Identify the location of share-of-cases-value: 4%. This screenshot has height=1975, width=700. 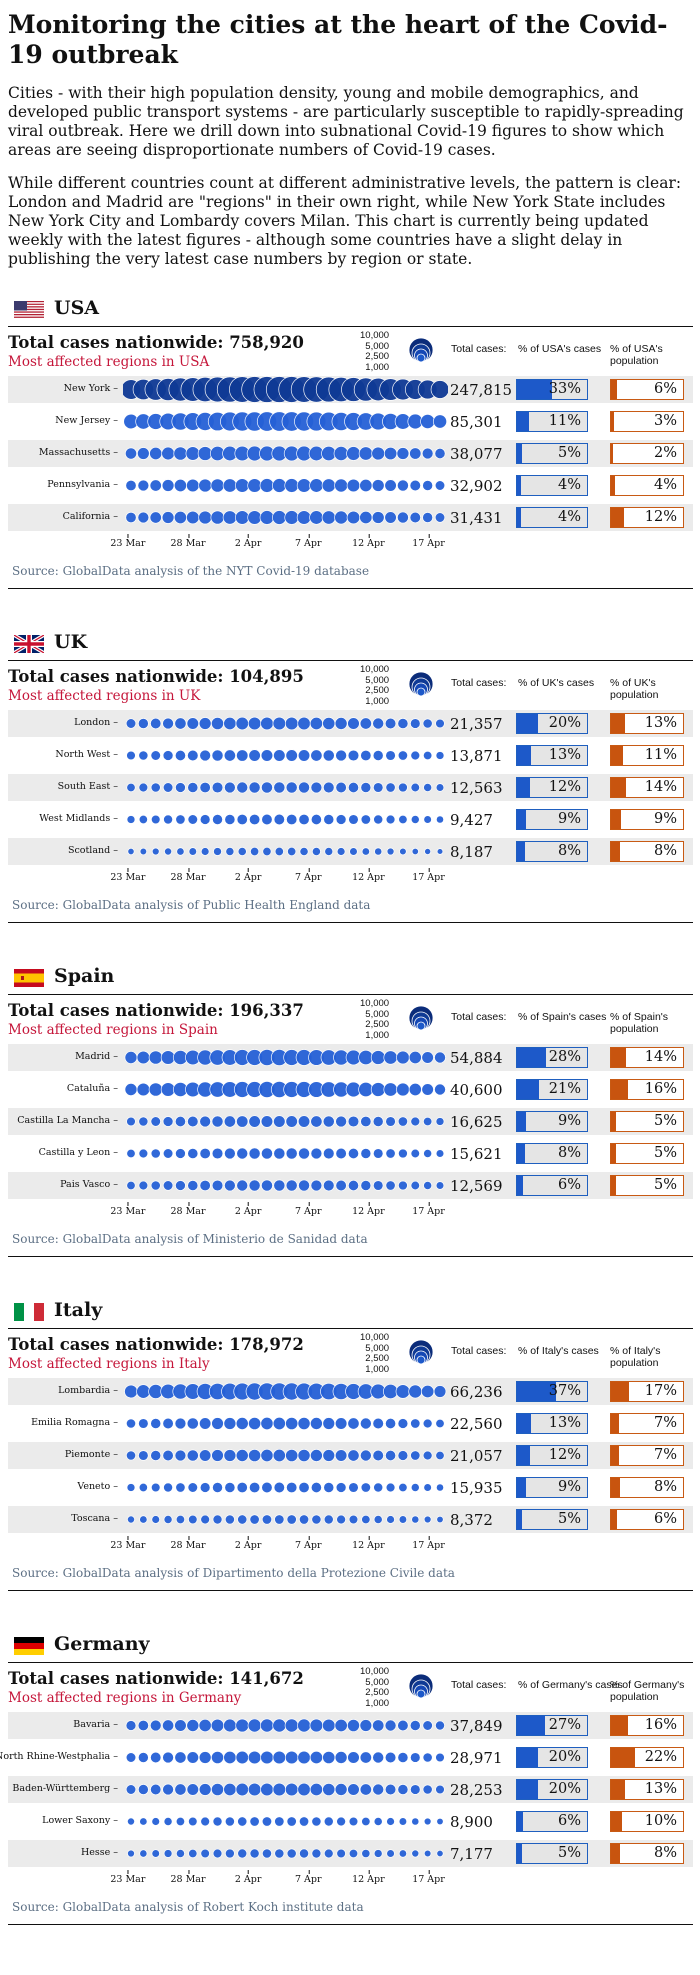
(569, 485).